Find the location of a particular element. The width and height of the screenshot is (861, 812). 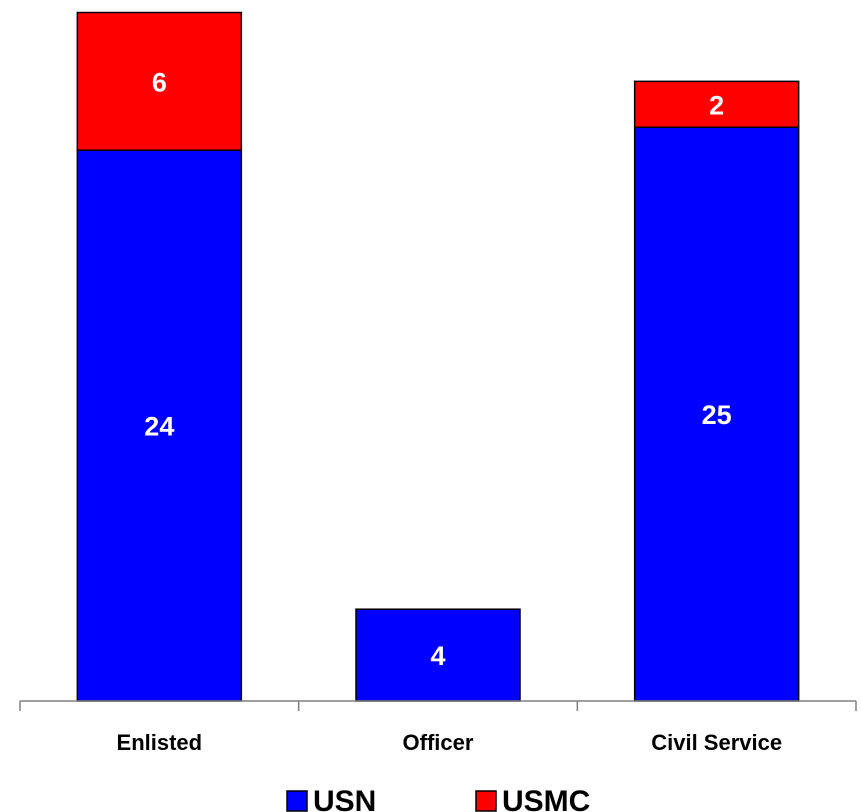

category-label: Civil Service is located at coordinates (716, 742).